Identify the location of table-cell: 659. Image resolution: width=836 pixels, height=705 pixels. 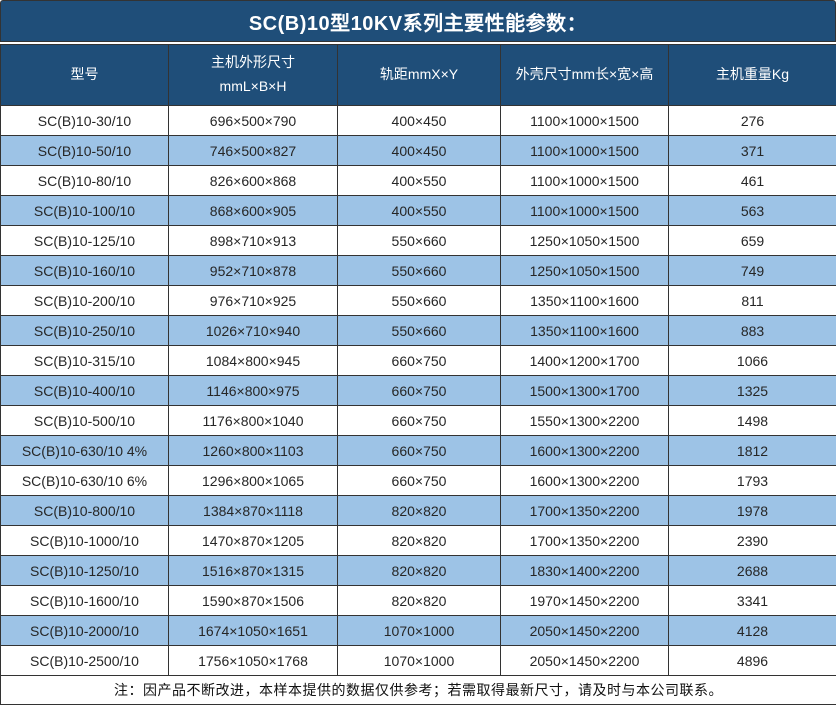
(752, 240).